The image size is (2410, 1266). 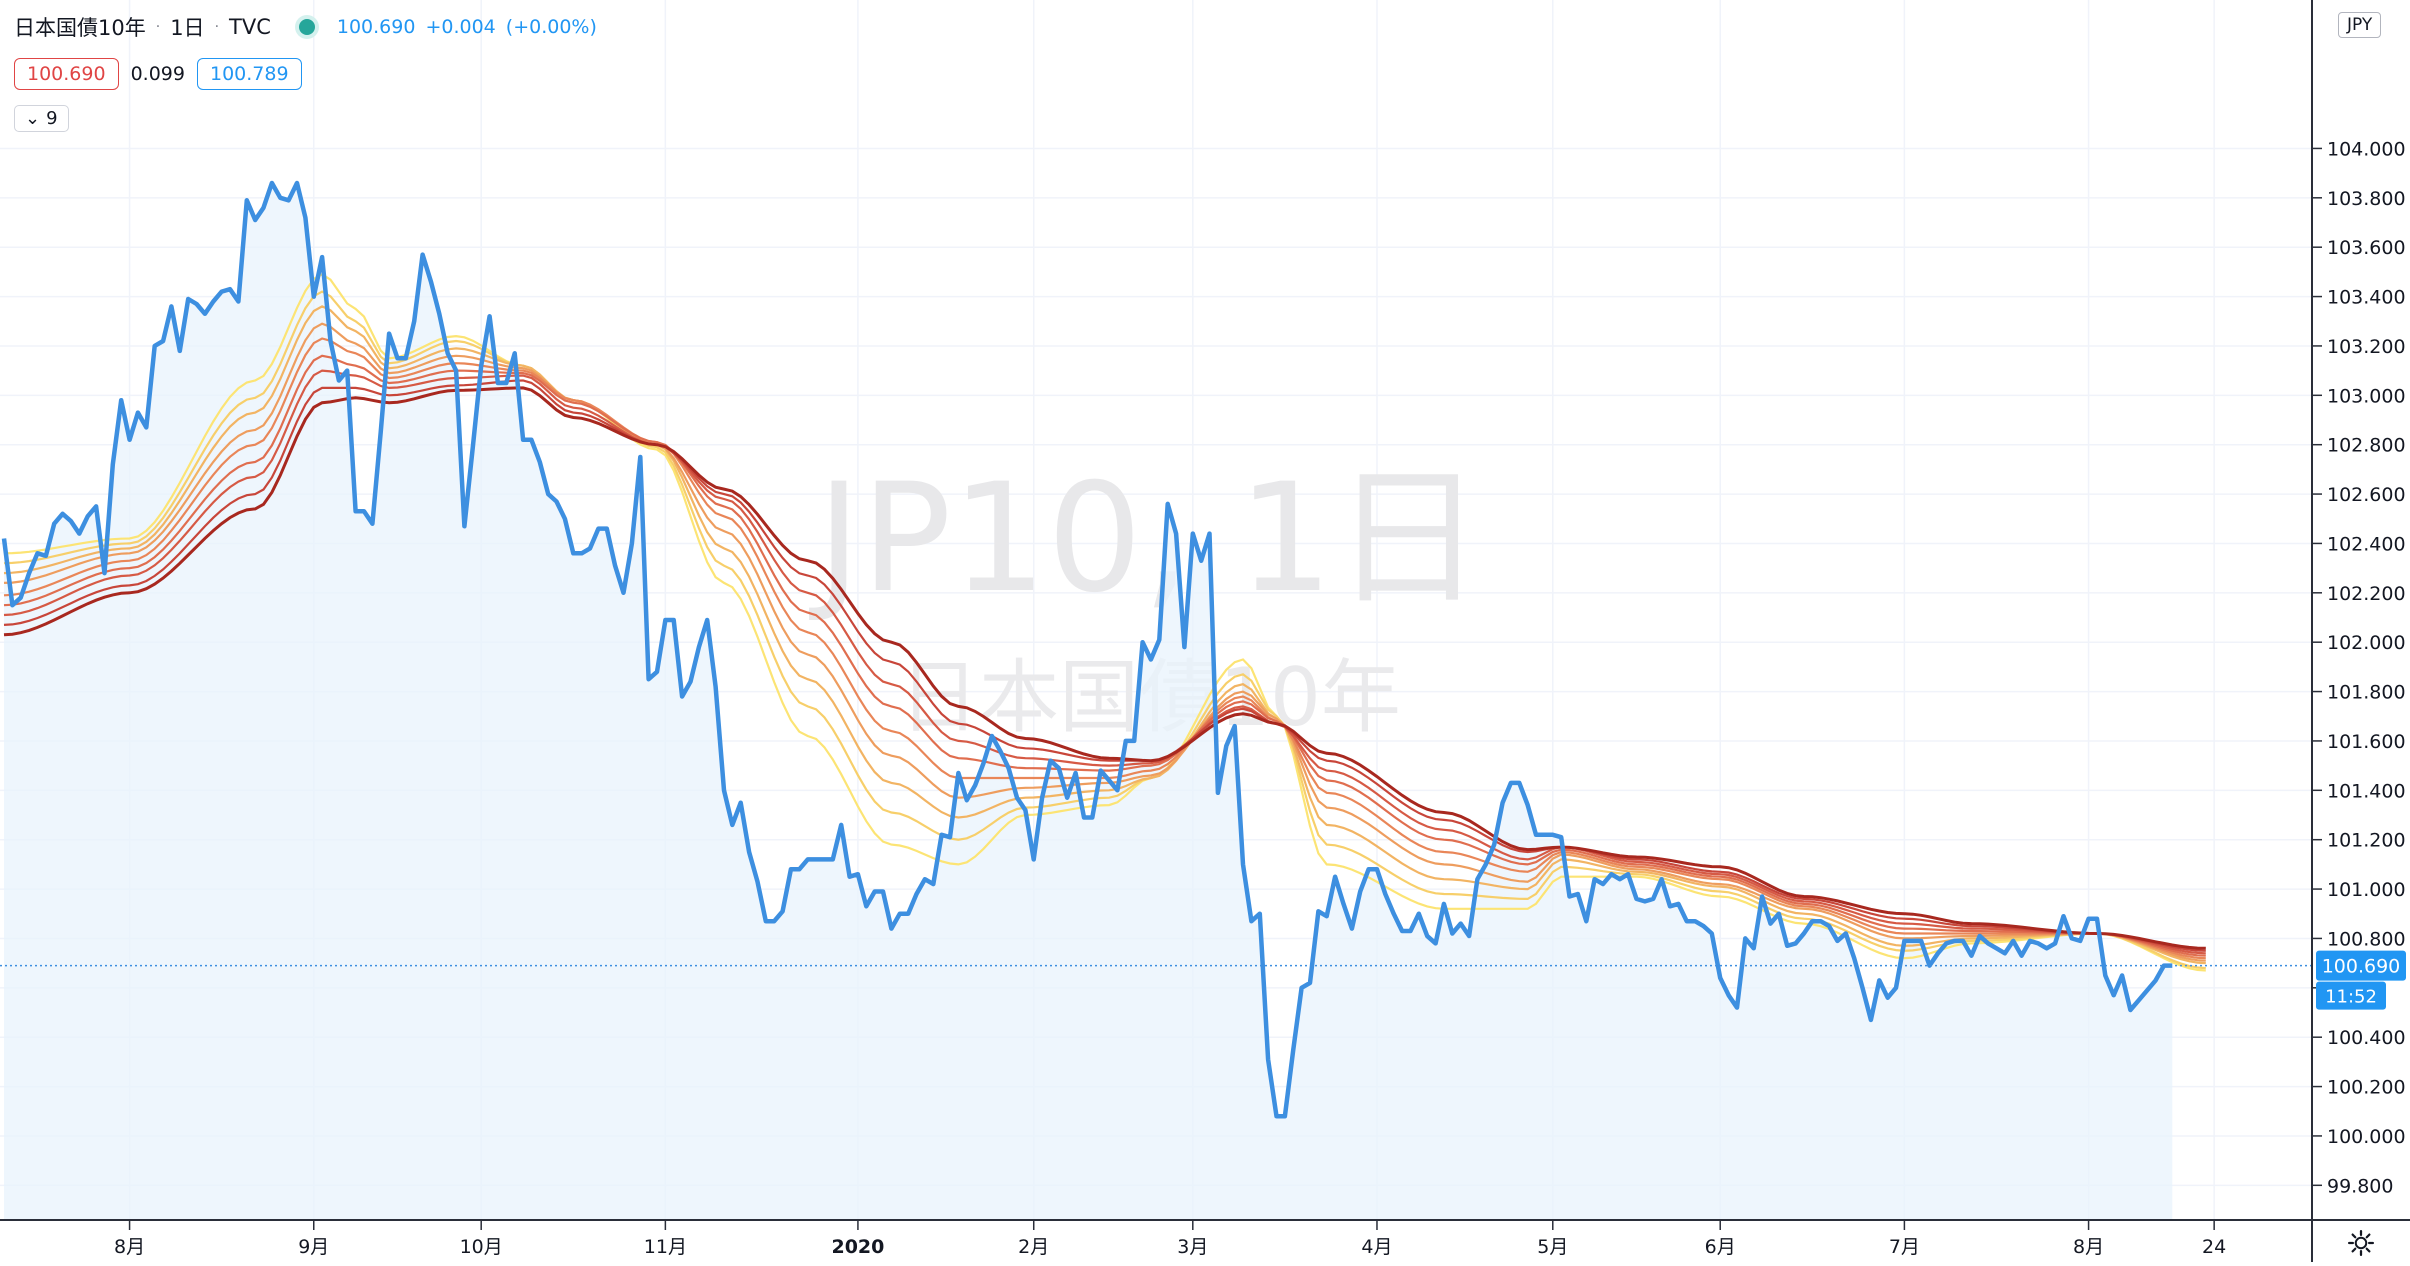 I want to click on time-tick-label: 4月, so click(x=1376, y=1247).